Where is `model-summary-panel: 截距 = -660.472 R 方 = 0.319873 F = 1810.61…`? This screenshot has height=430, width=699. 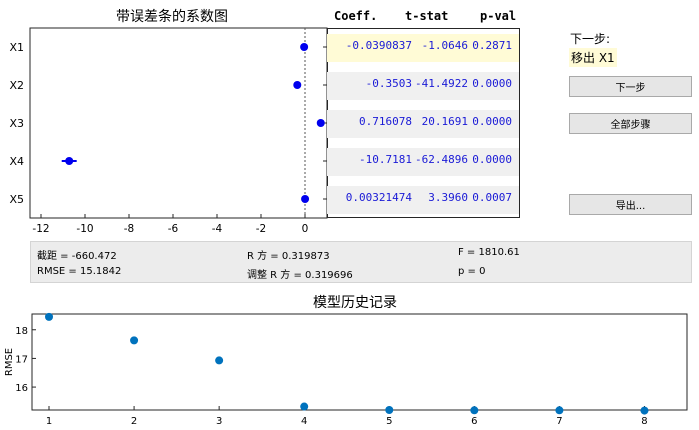 model-summary-panel: 截距 = -660.472 R 方 = 0.319873 F = 1810.61… is located at coordinates (361, 262).